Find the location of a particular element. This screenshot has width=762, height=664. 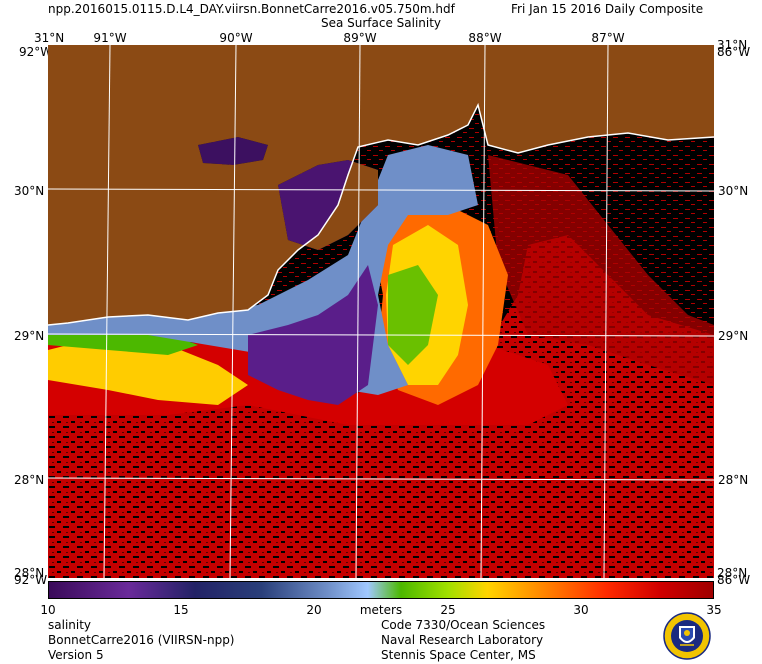

lon-label-91w: 91°W is located at coordinates (110, 38).